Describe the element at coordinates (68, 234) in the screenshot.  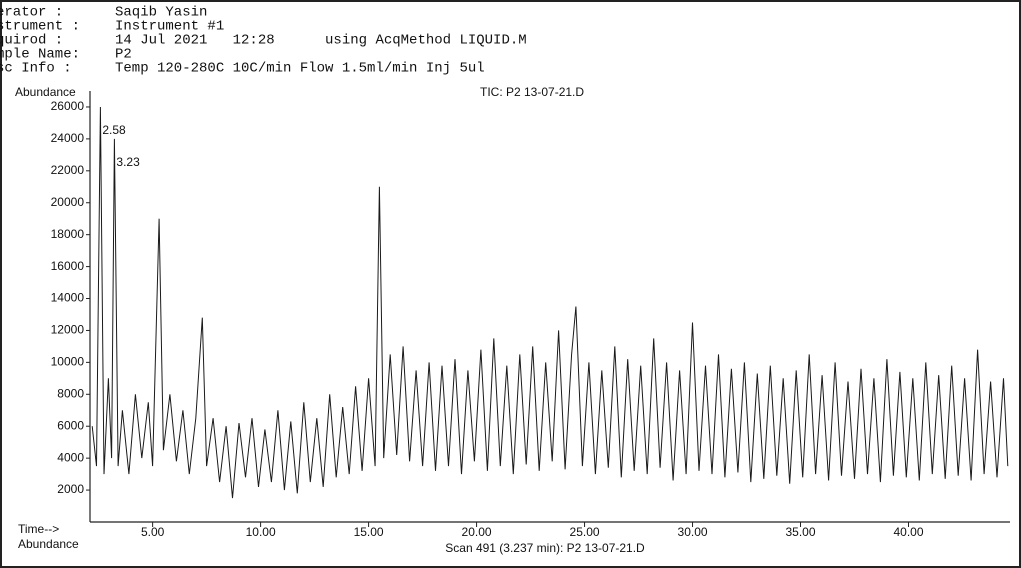
I see `y-tick-label: 18000` at that location.